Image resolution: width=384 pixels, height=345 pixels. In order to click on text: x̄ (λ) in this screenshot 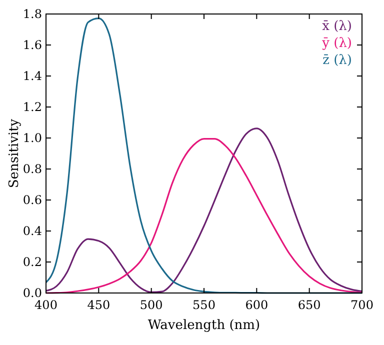, I will do `click(337, 26)`.